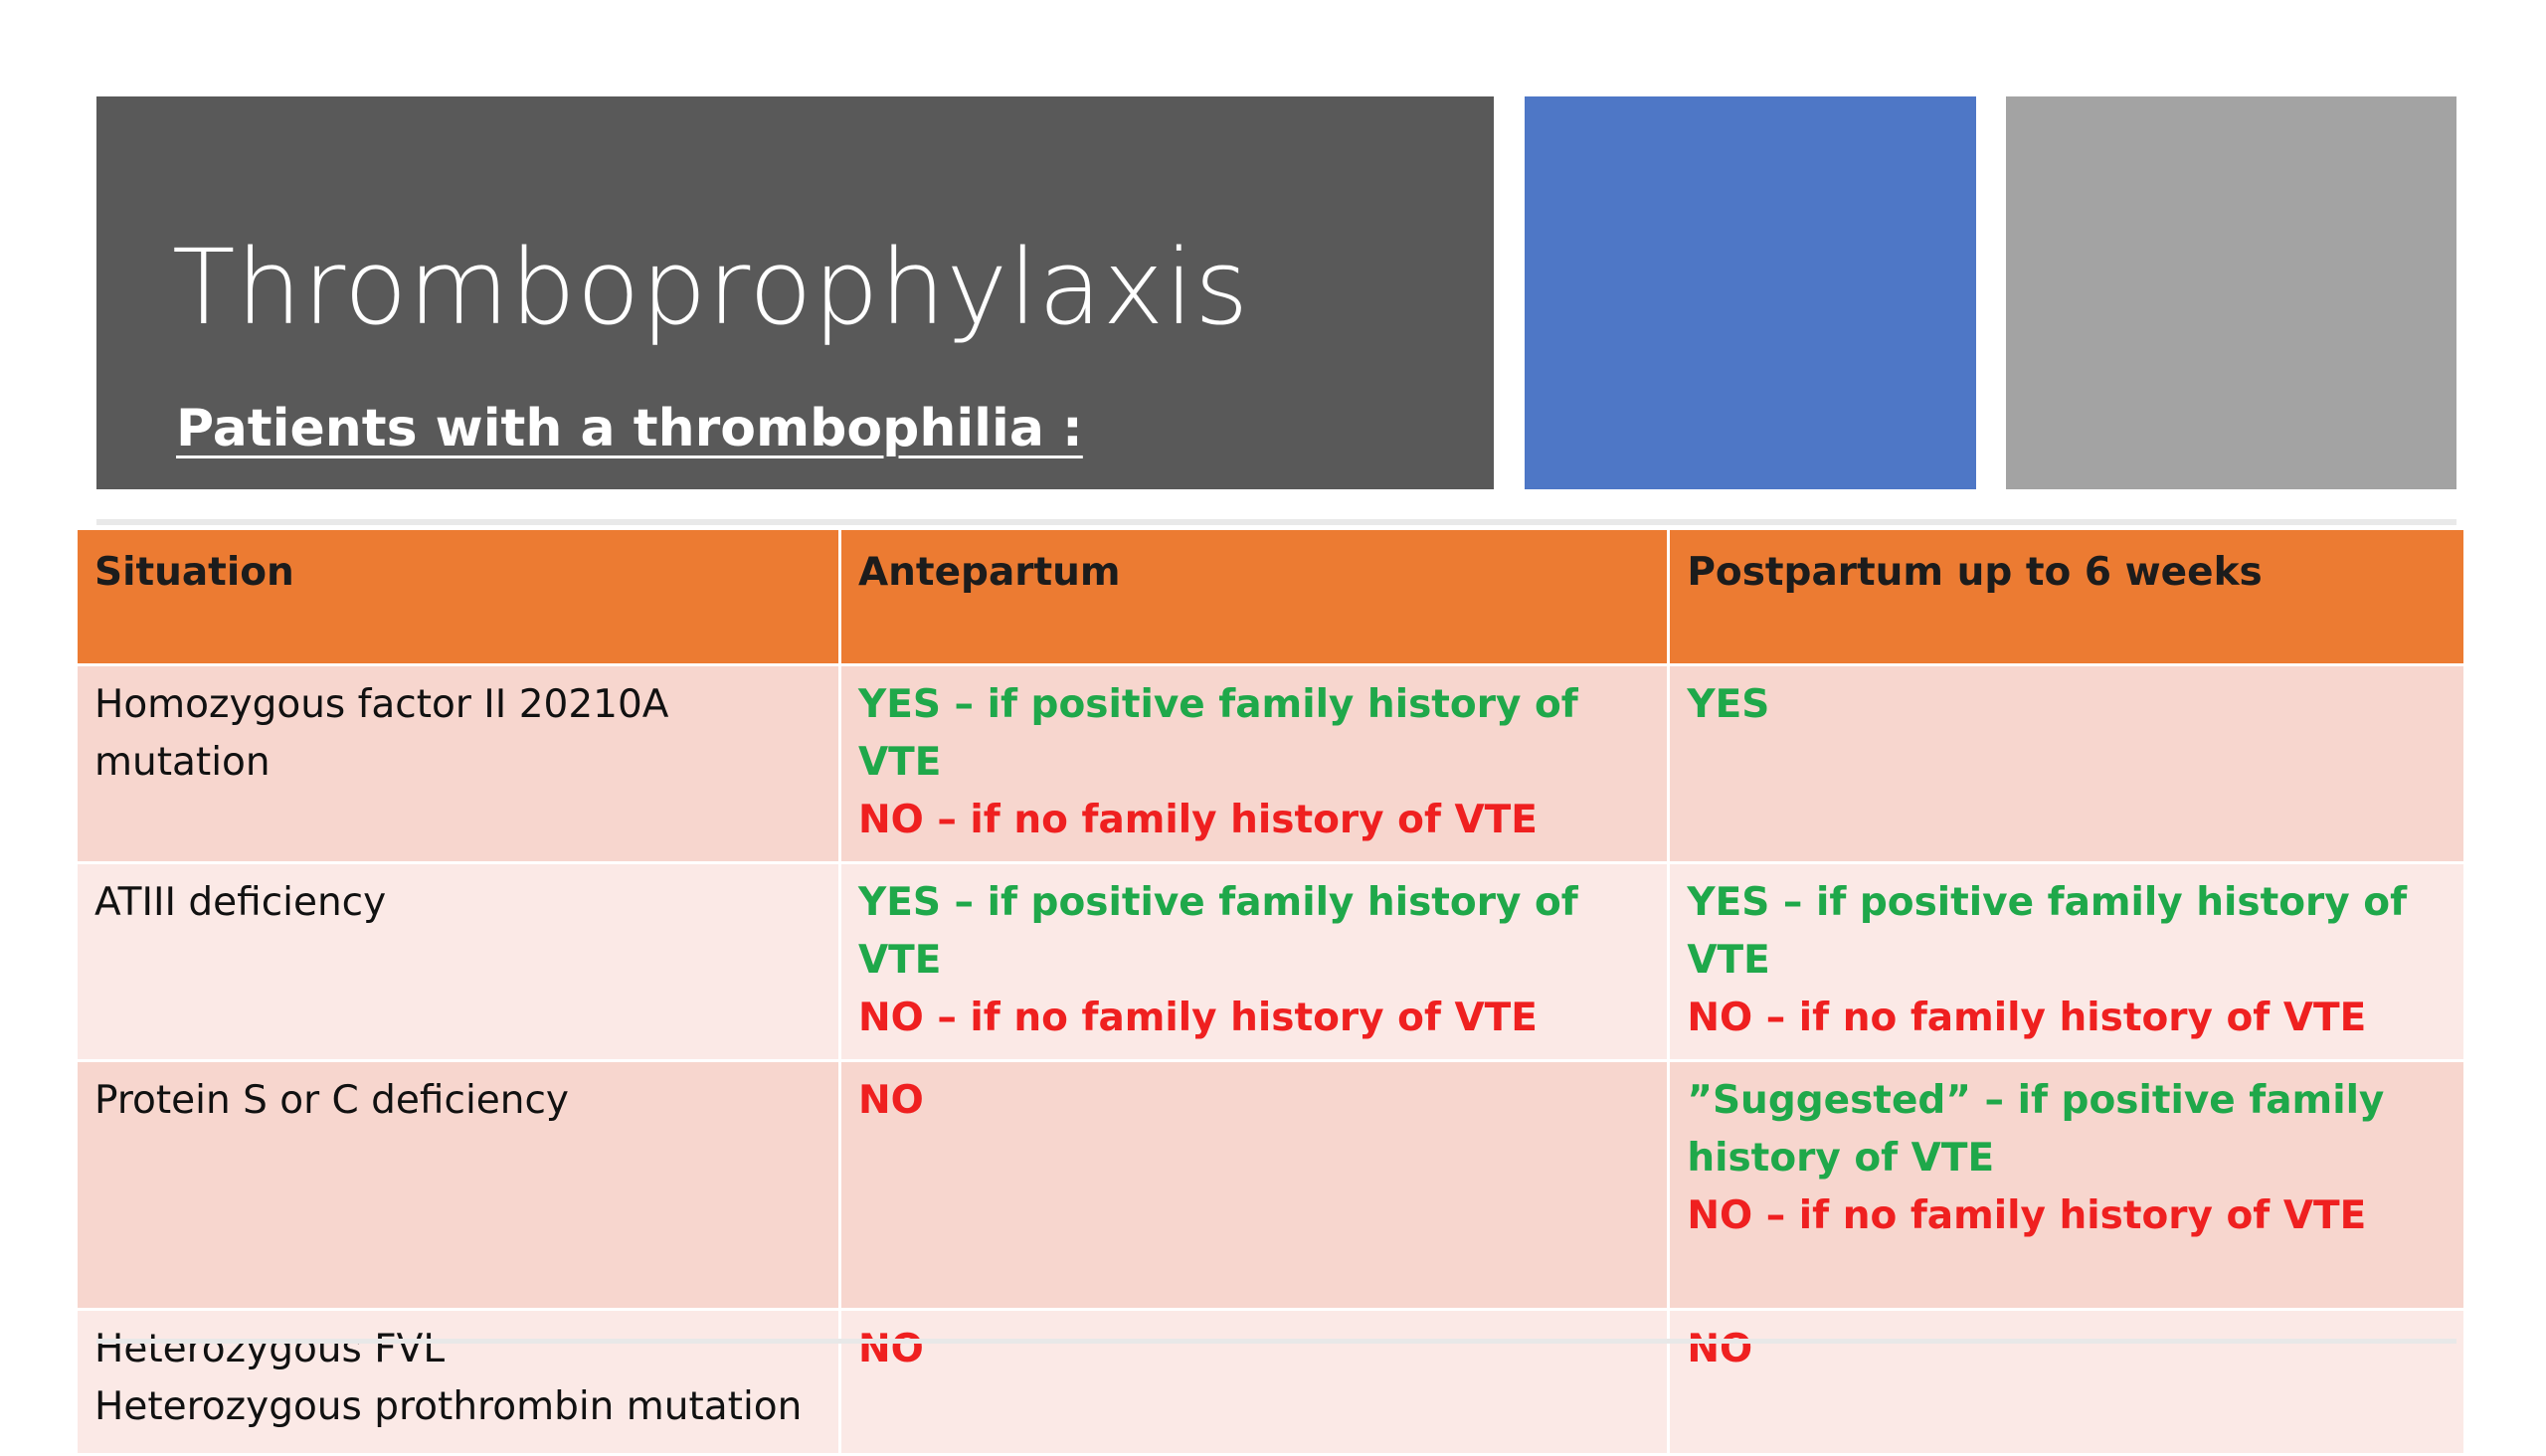 The image size is (2546, 1456). I want to click on situation-line: Heterozygous FVL, so click(270, 1349).